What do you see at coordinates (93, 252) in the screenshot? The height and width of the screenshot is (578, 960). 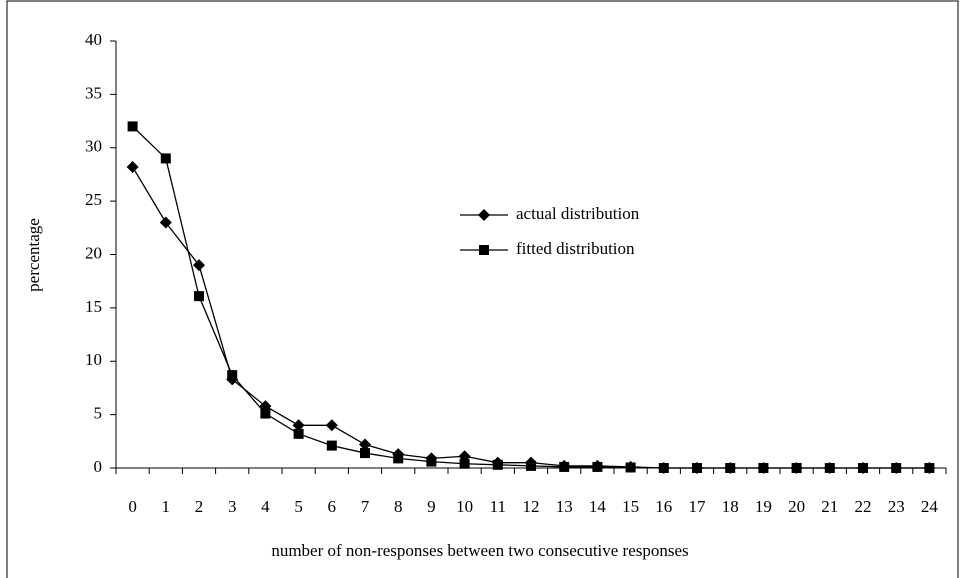 I see `y-tick-label: 20` at bounding box center [93, 252].